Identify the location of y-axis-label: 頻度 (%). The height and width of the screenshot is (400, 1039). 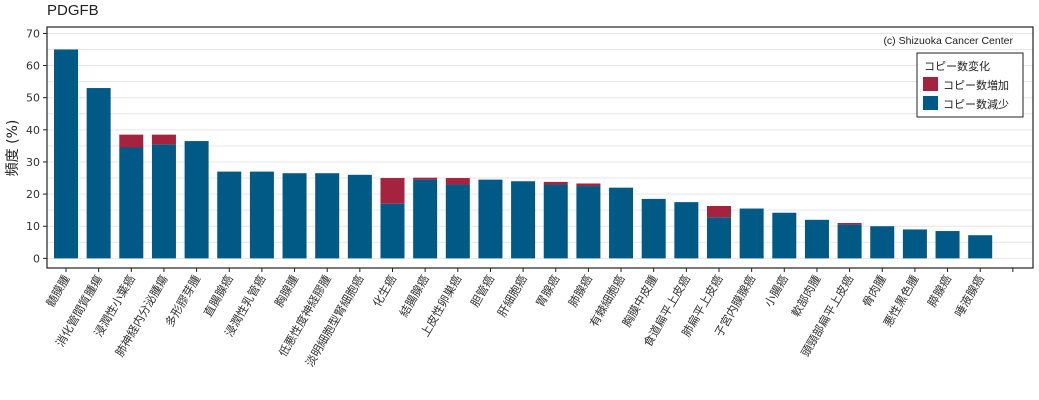
(13, 148).